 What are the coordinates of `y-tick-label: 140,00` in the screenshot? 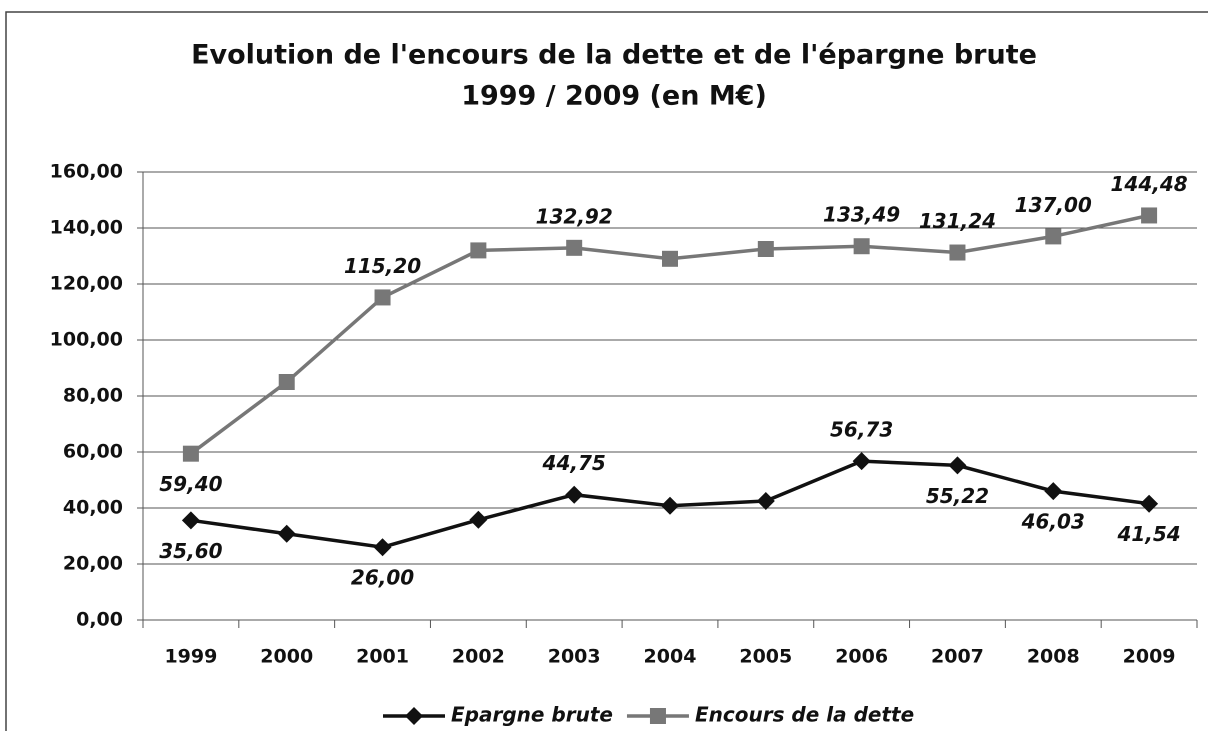 It's located at (86, 228).